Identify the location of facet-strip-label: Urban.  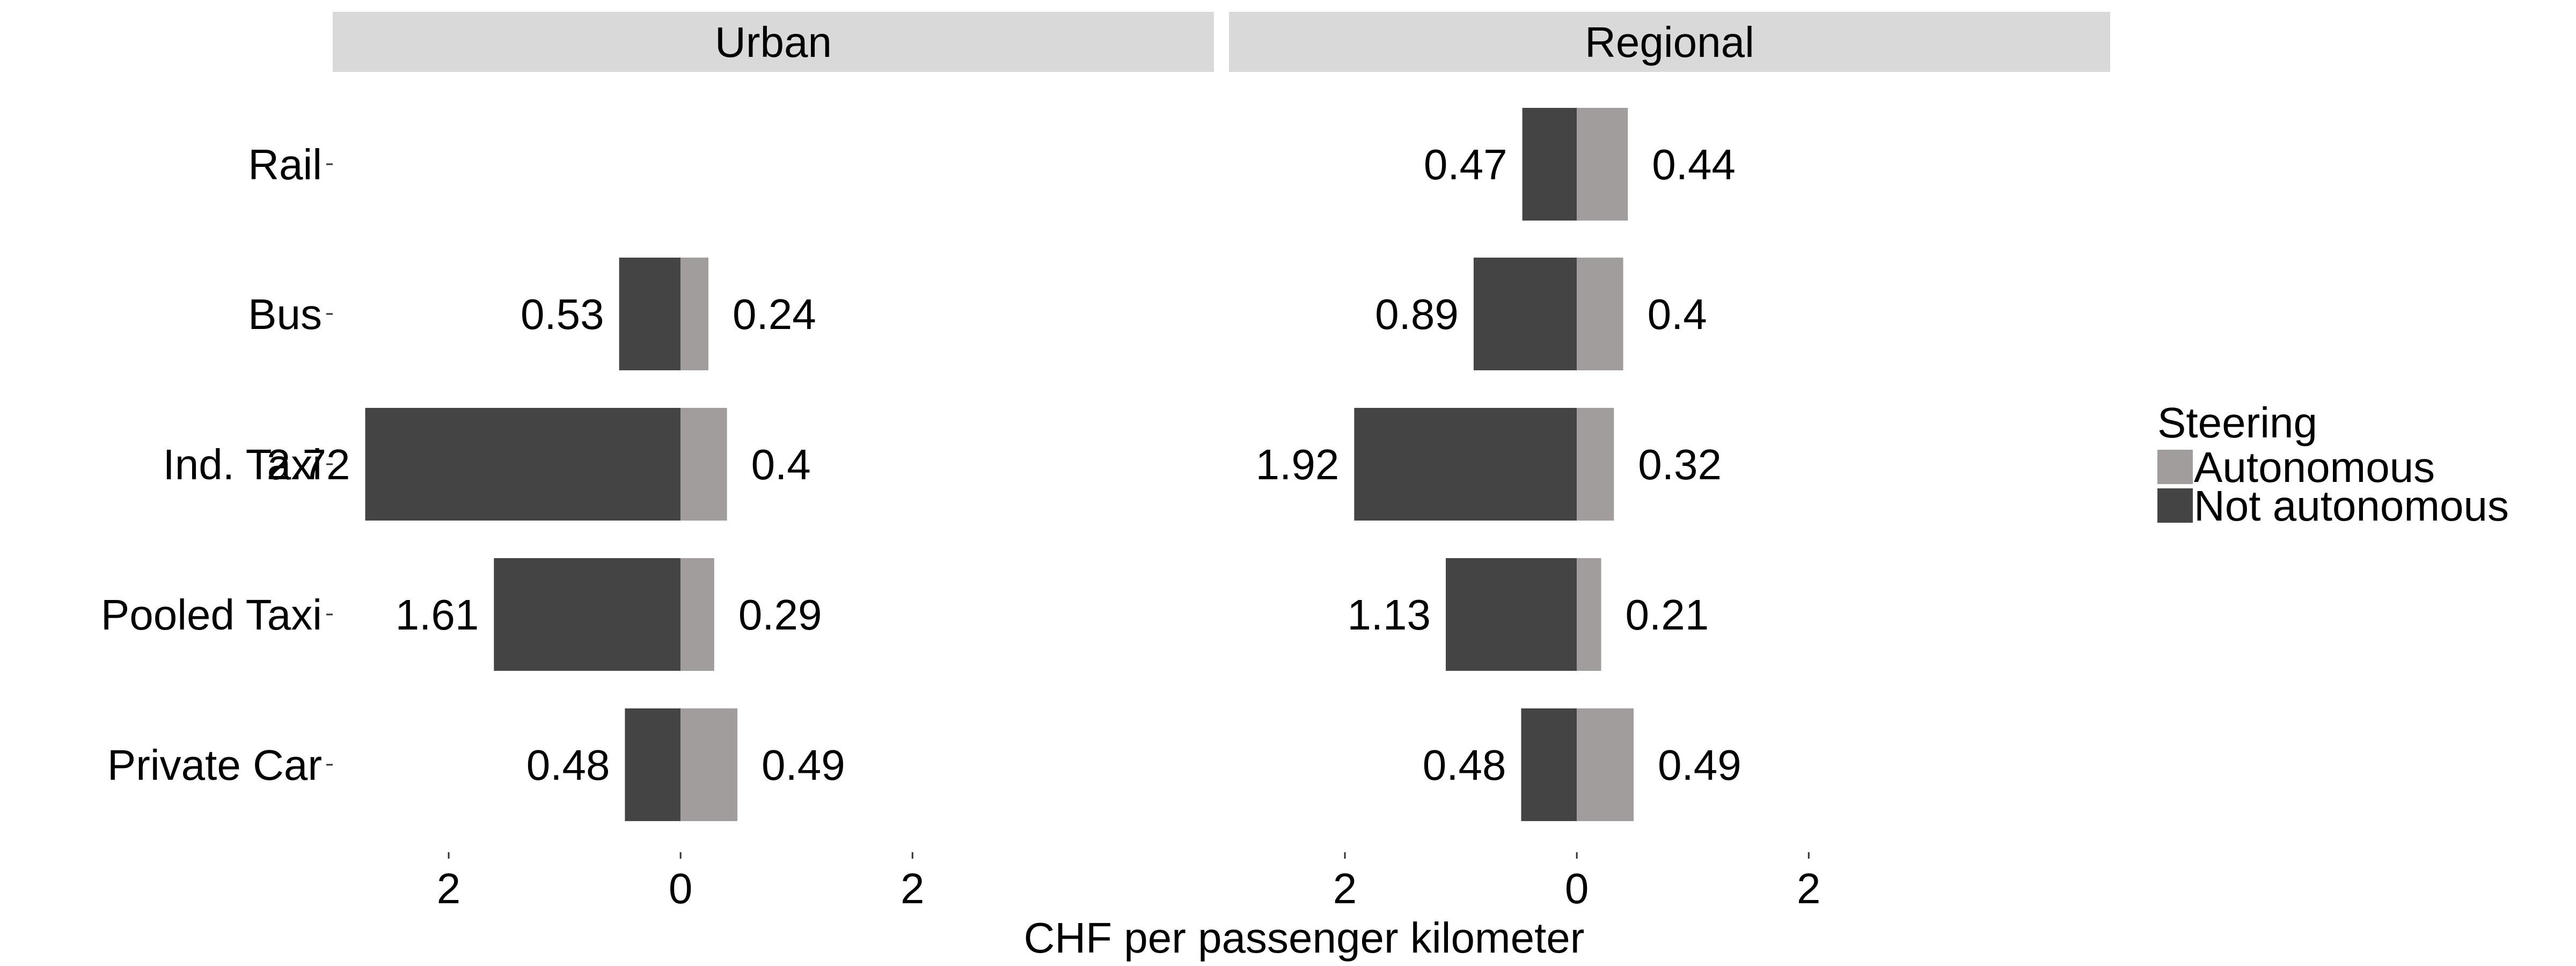
(773, 42).